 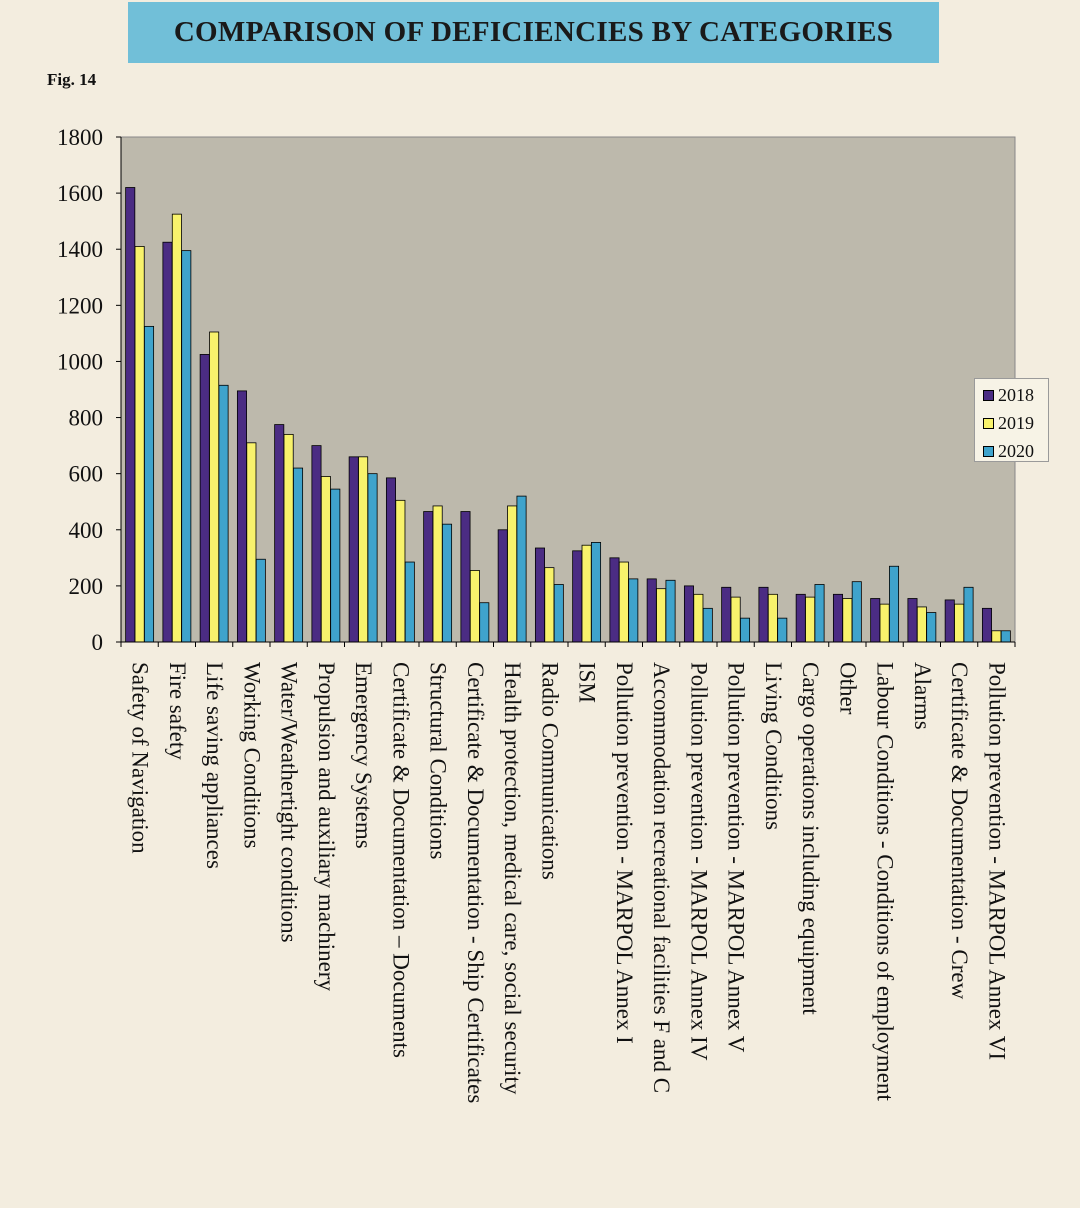 I want to click on legend-item-2018: 2018, so click(x=1015, y=395).